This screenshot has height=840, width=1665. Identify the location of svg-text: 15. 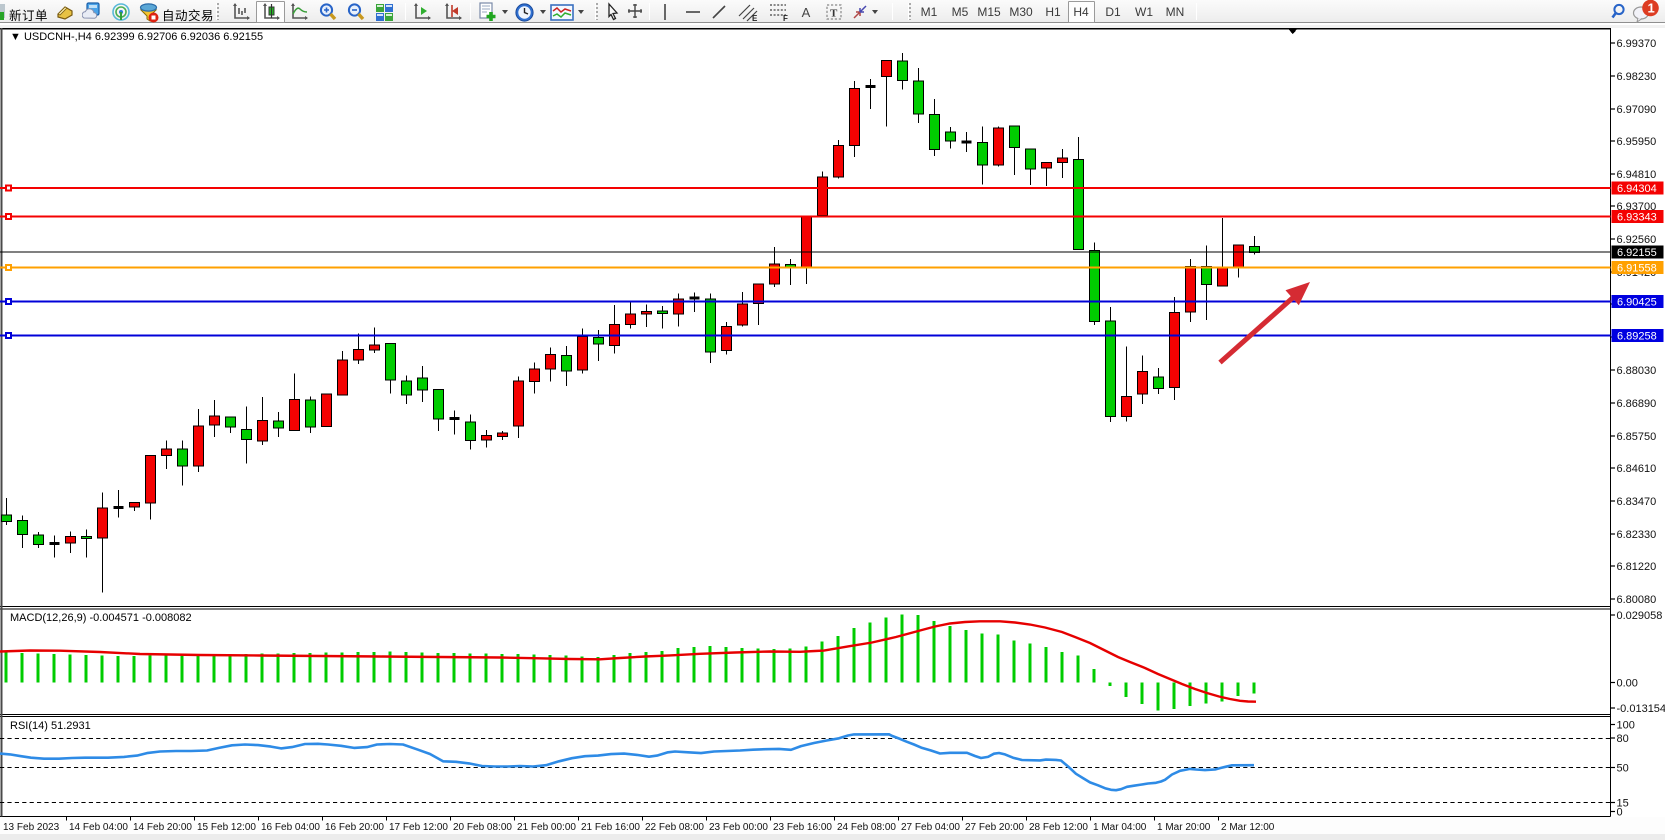
(1623, 803).